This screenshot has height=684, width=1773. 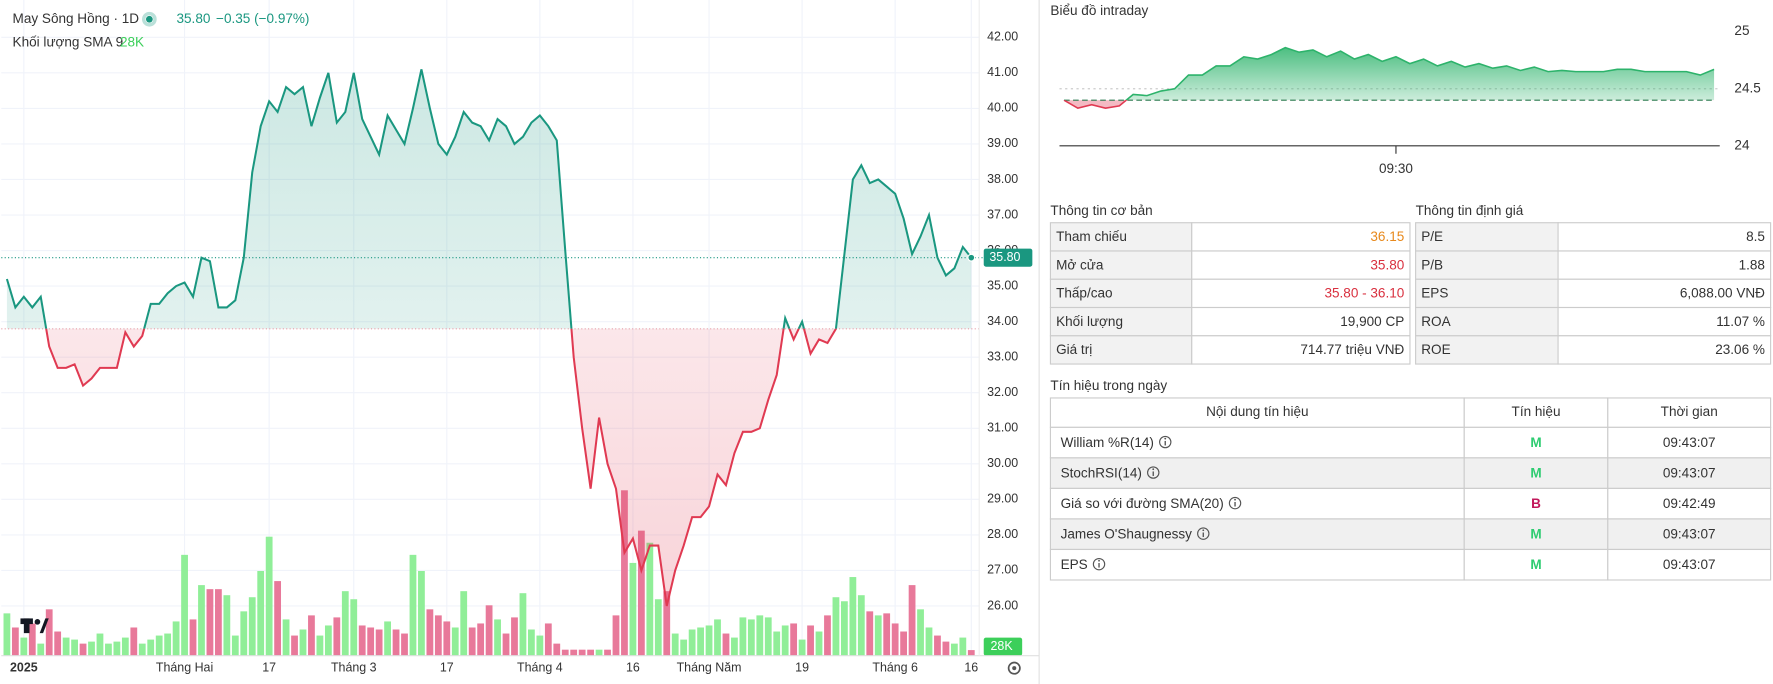 What do you see at coordinates (1396, 168) in the screenshot?
I see `x-tick-label: 09:30` at bounding box center [1396, 168].